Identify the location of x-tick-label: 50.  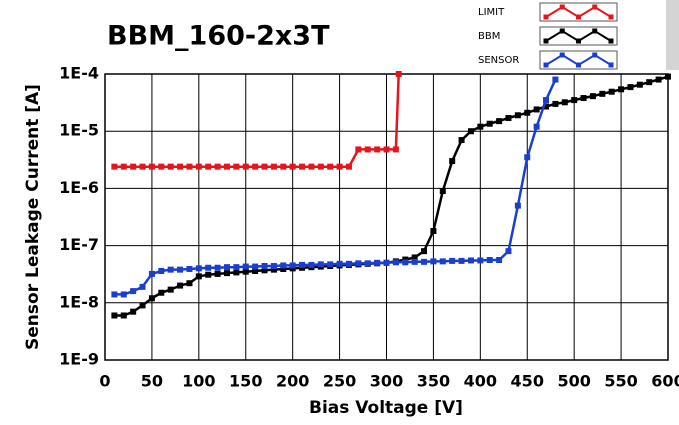
(152, 381).